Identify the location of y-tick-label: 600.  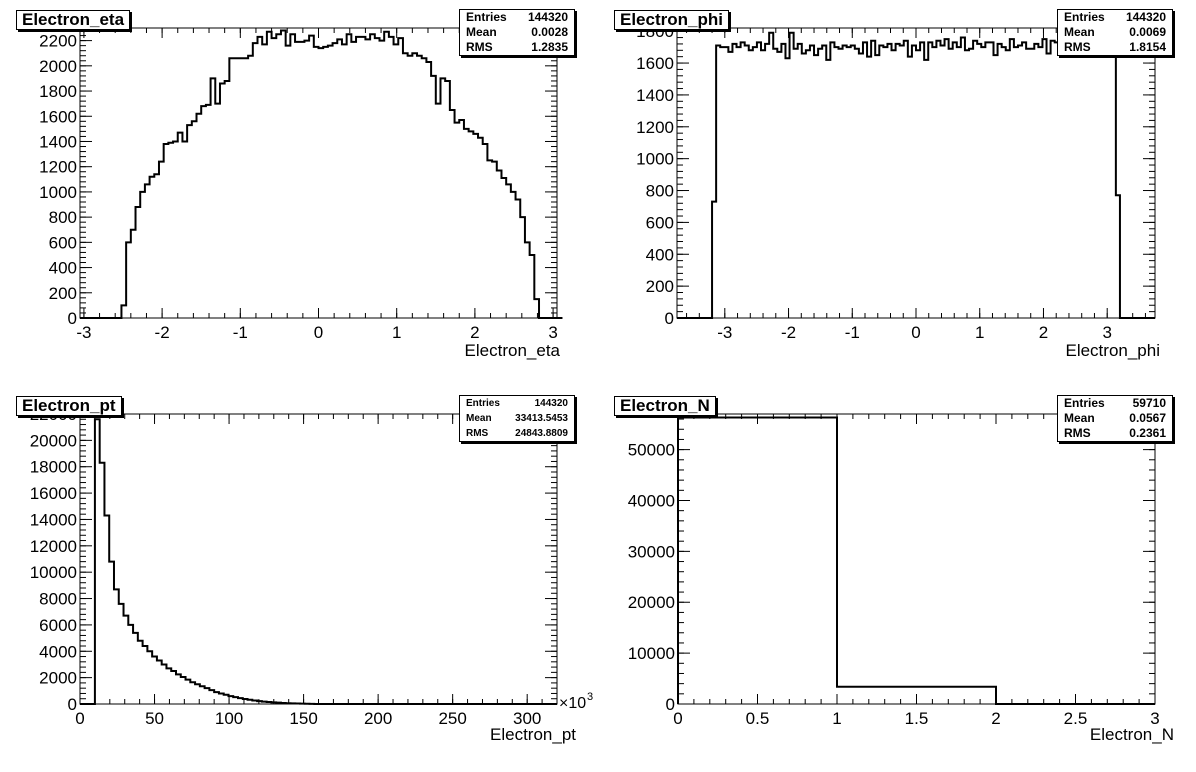
(63, 242).